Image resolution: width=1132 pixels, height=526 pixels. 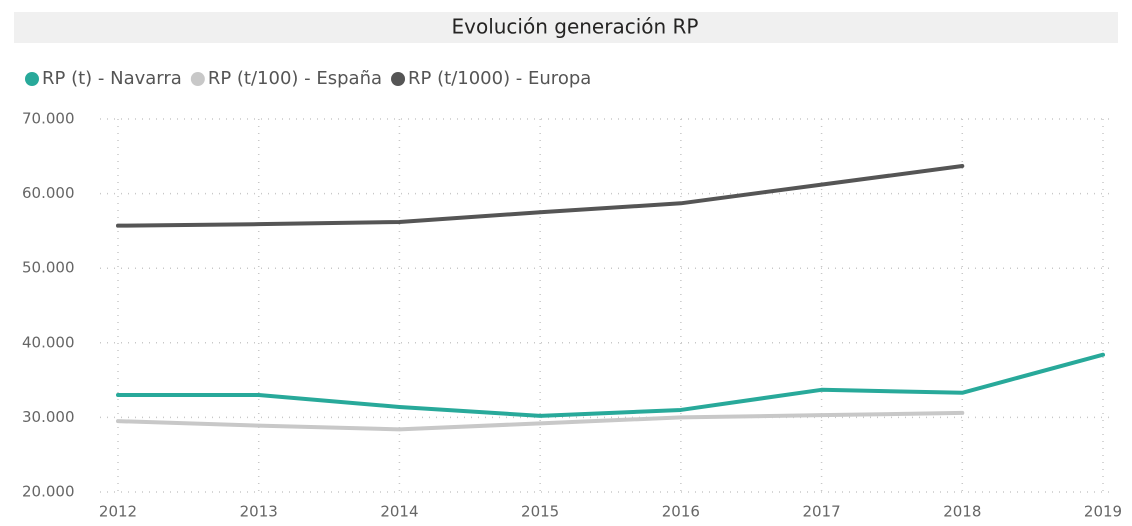 I want to click on y-tick-label: 40.000, so click(x=48, y=342).